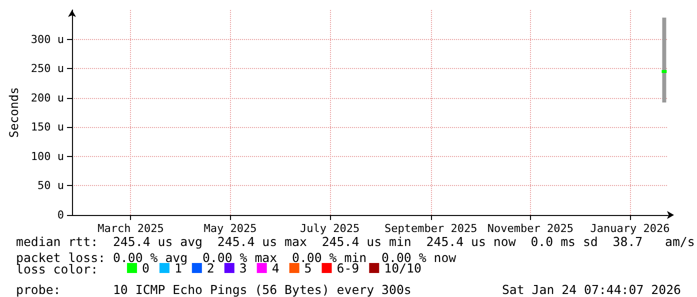 The image size is (697, 297). What do you see at coordinates (131, 228) in the screenshot?
I see `x-tick-label: March 2025` at bounding box center [131, 228].